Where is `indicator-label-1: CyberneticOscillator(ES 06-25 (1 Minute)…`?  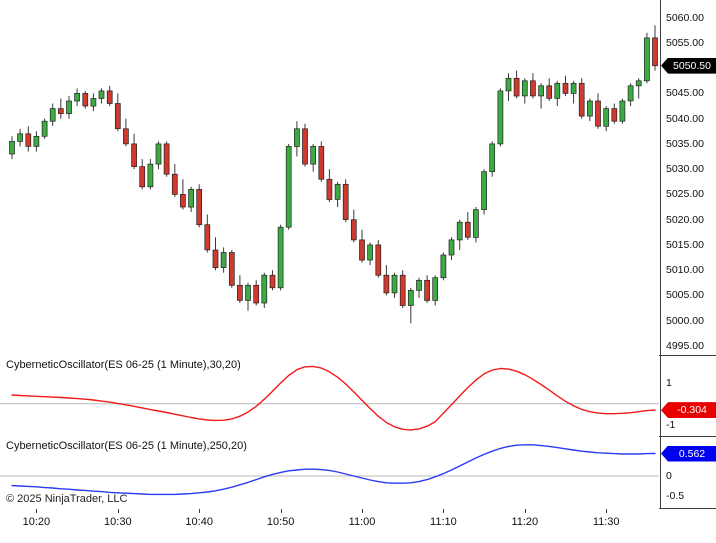 indicator-label-1: CyberneticOscillator(ES 06-25 (1 Minute)… is located at coordinates (123, 365).